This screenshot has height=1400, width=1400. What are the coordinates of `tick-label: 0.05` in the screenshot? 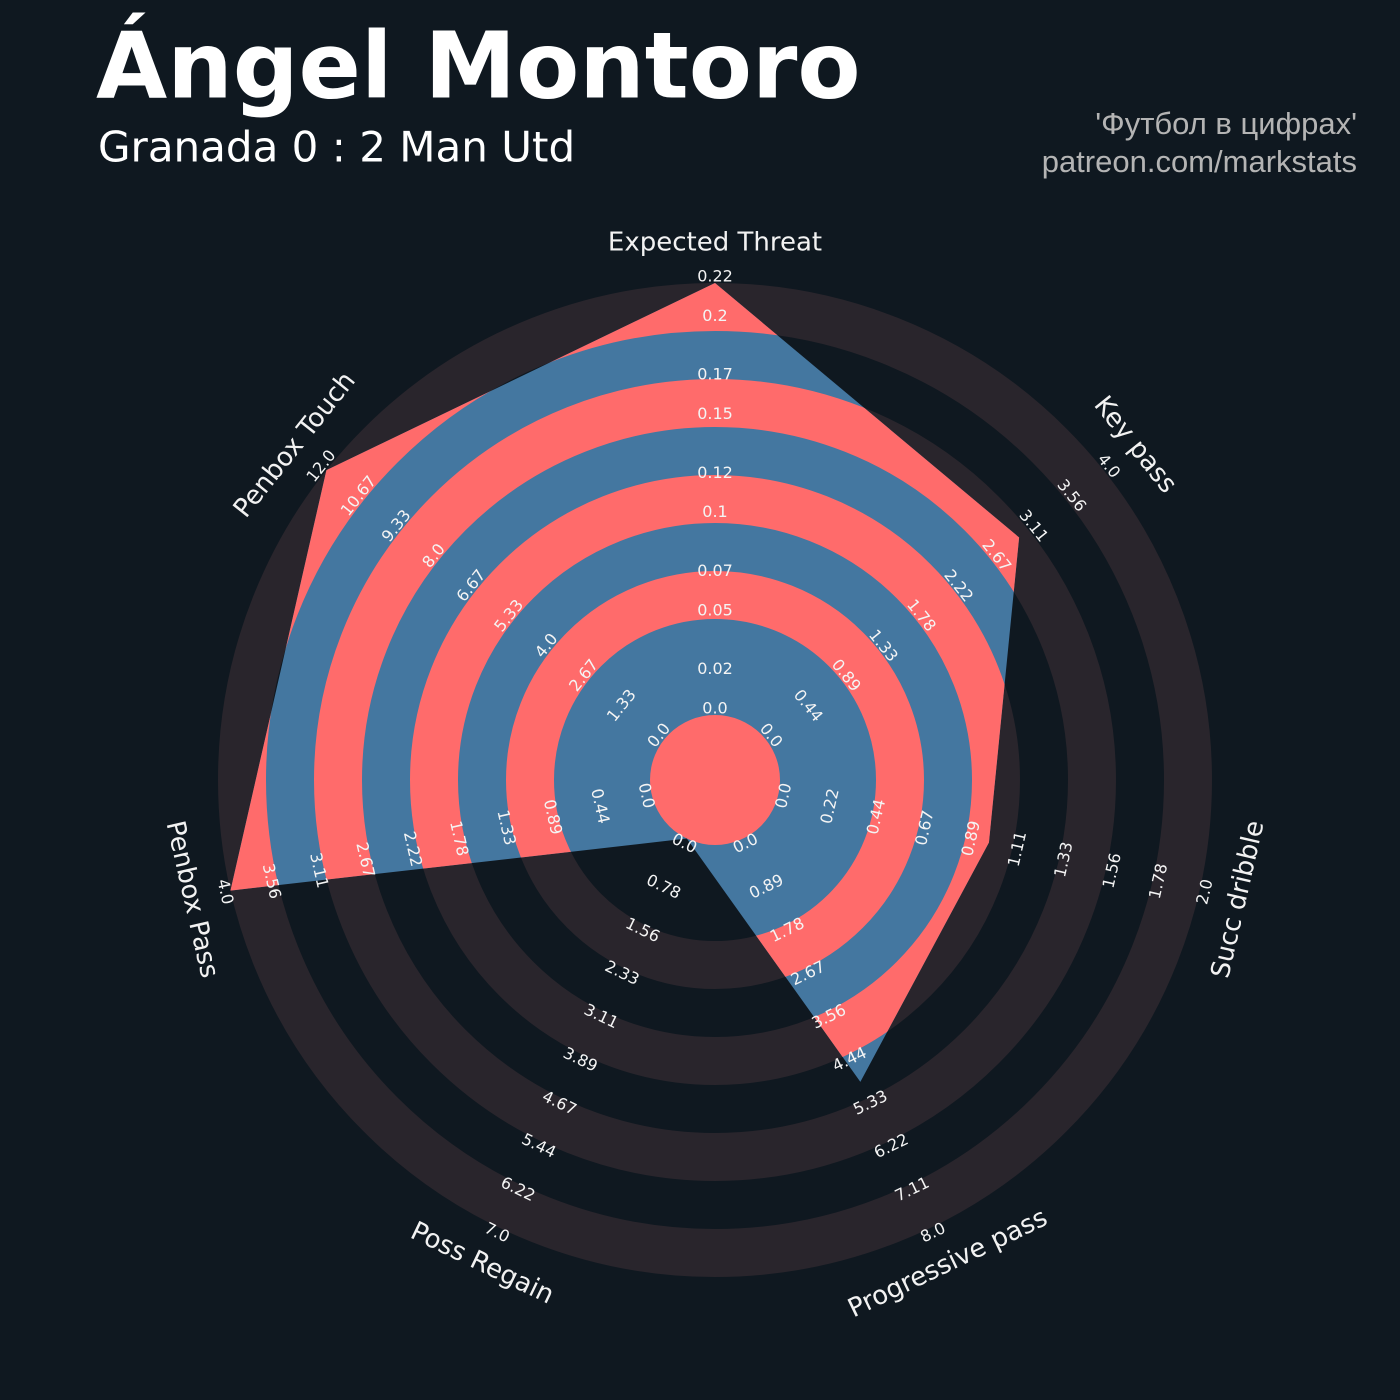 It's located at (715, 609).